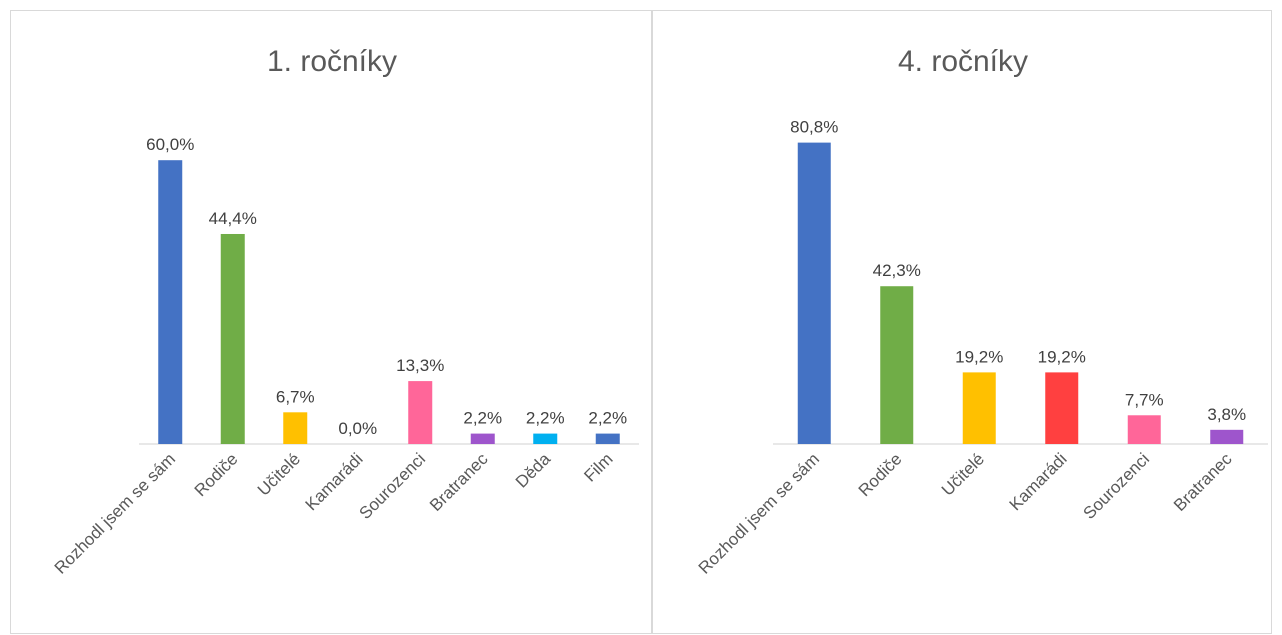 Image resolution: width=1282 pixels, height=635 pixels. Describe the element at coordinates (1226, 414) in the screenshot. I see `data-label: 3,8%` at that location.